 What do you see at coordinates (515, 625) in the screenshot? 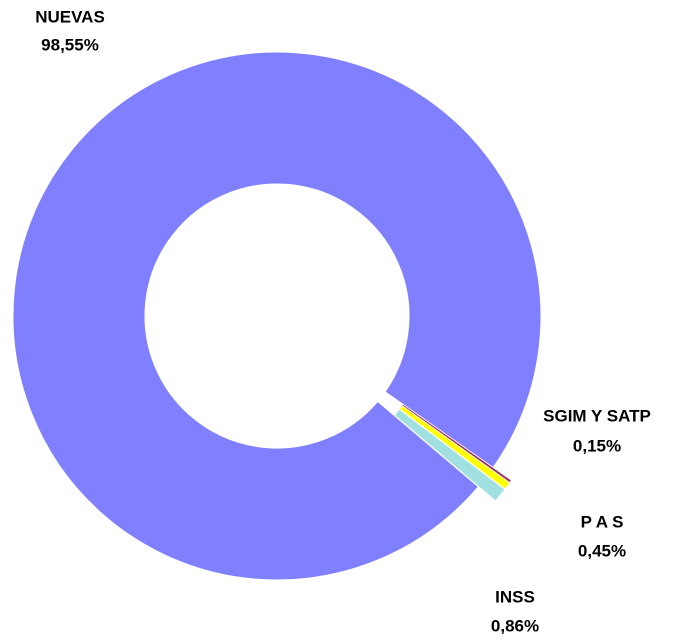
I see `slice-value-label: 0,86%` at bounding box center [515, 625].